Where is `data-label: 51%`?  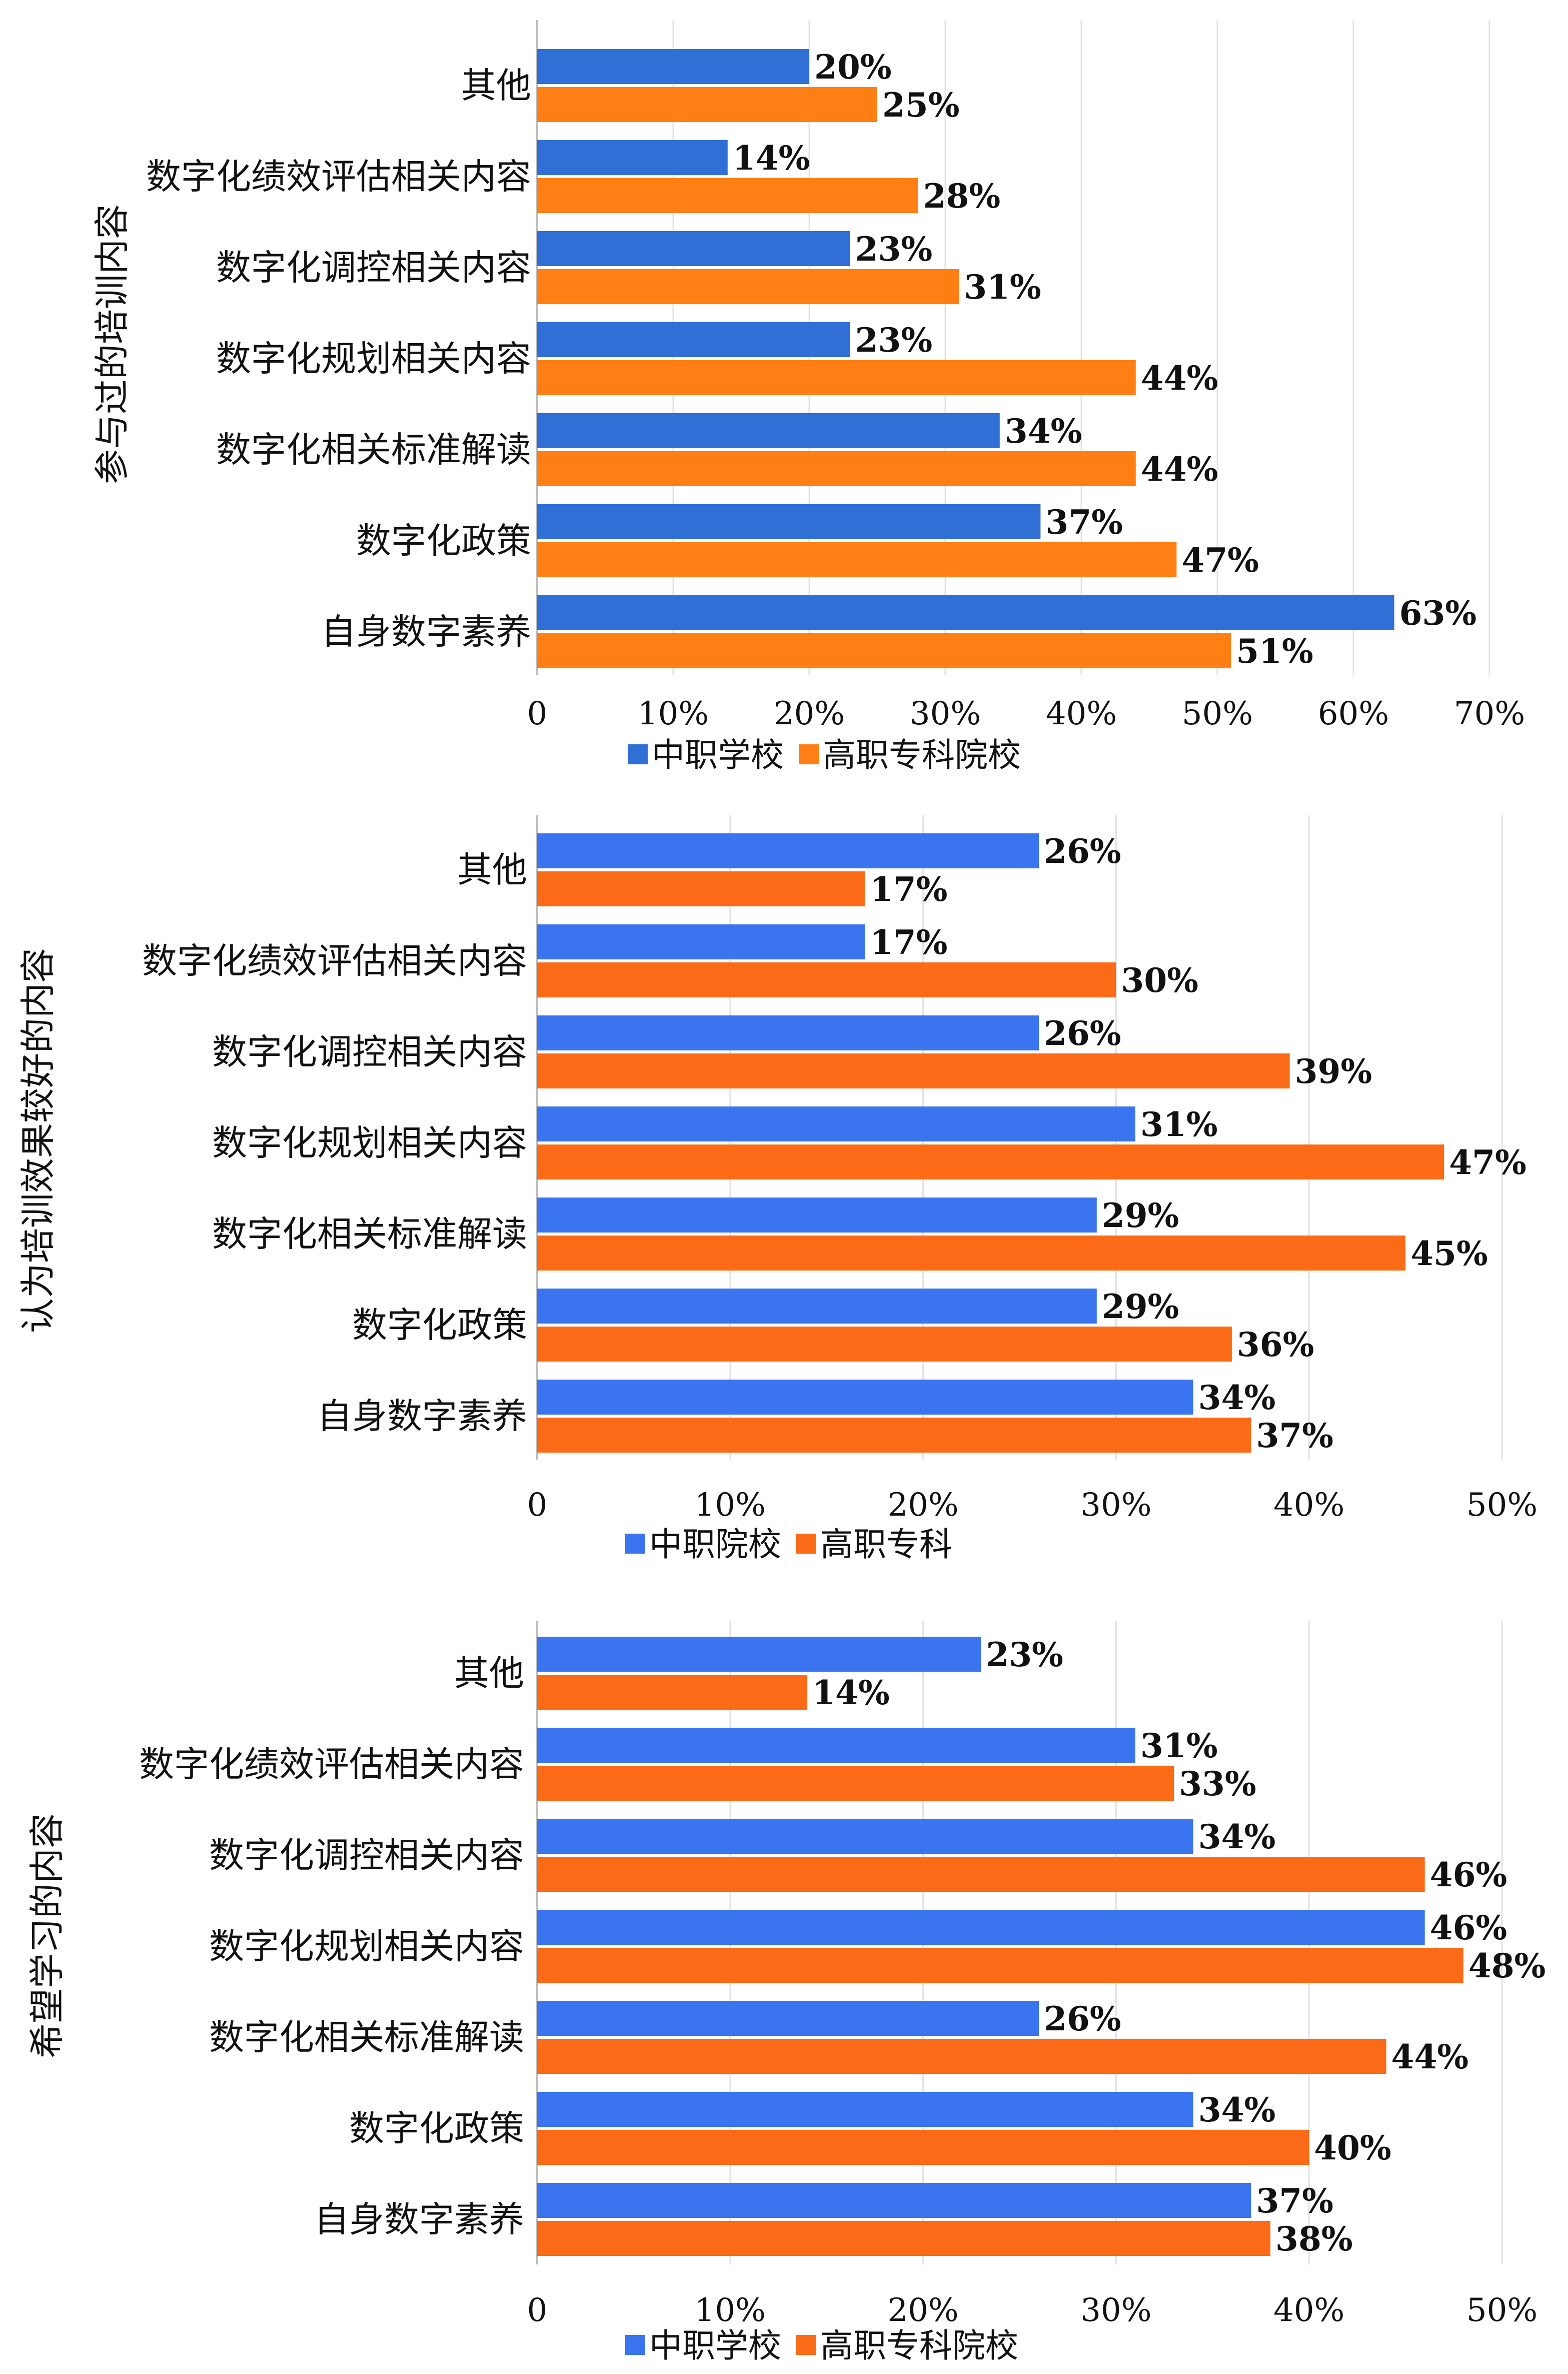
data-label: 51% is located at coordinates (1274, 651).